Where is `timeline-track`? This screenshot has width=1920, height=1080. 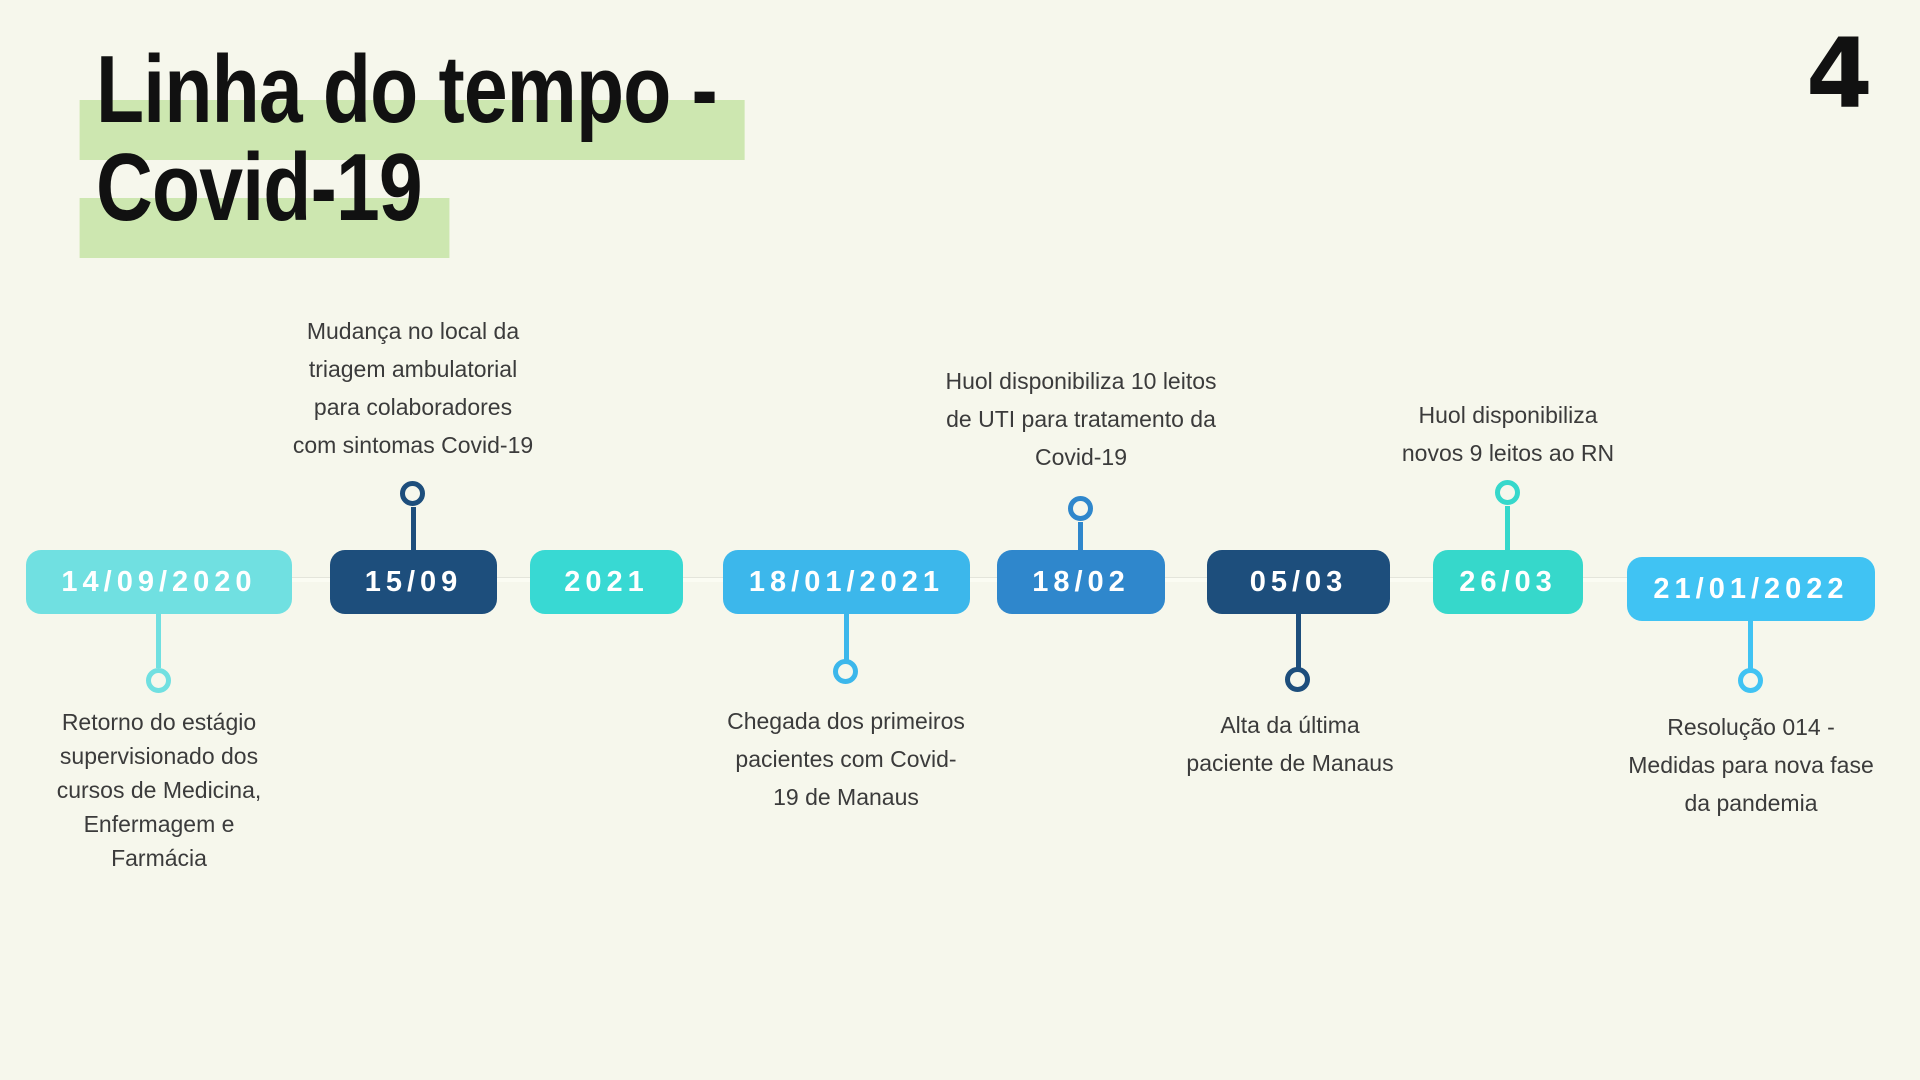
timeline-track is located at coordinates (955, 579).